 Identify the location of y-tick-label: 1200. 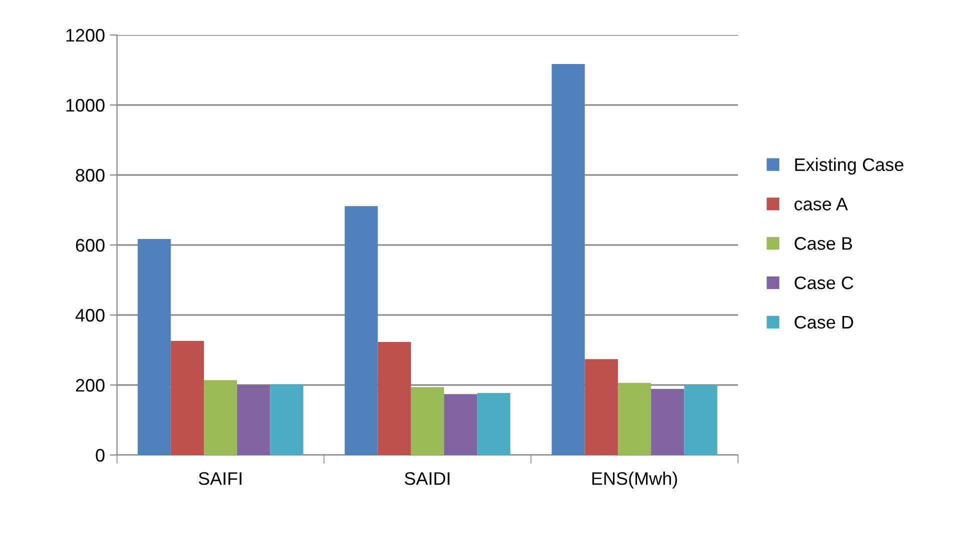
(85, 35).